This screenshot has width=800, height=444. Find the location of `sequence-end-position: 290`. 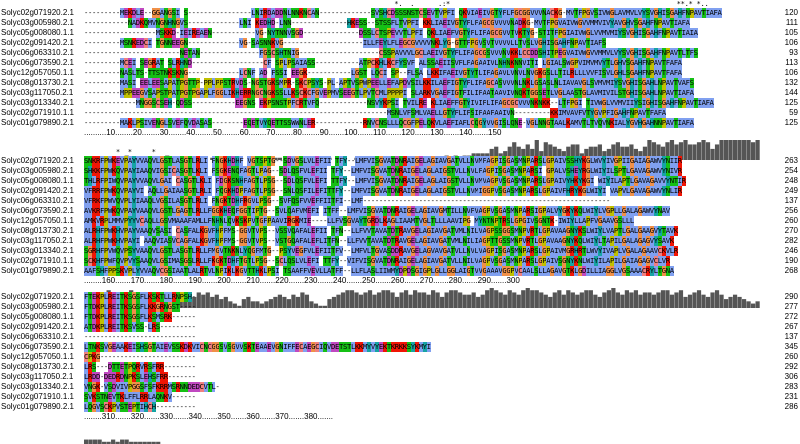

sequence-end-position: 290 is located at coordinates (791, 296).